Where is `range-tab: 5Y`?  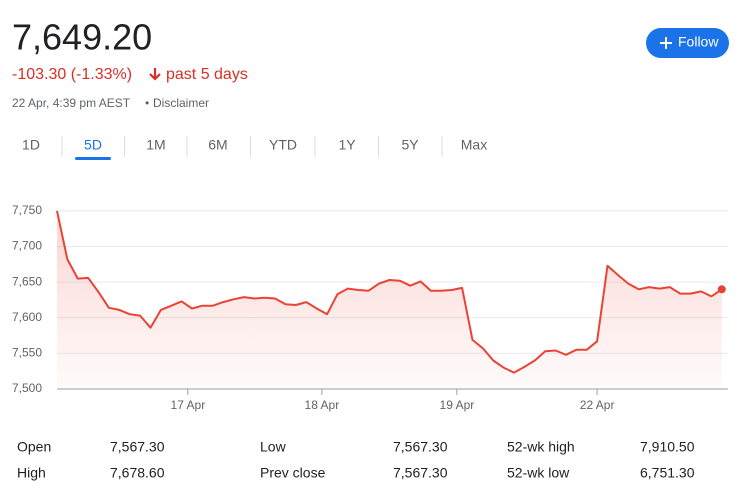 range-tab: 5Y is located at coordinates (410, 145).